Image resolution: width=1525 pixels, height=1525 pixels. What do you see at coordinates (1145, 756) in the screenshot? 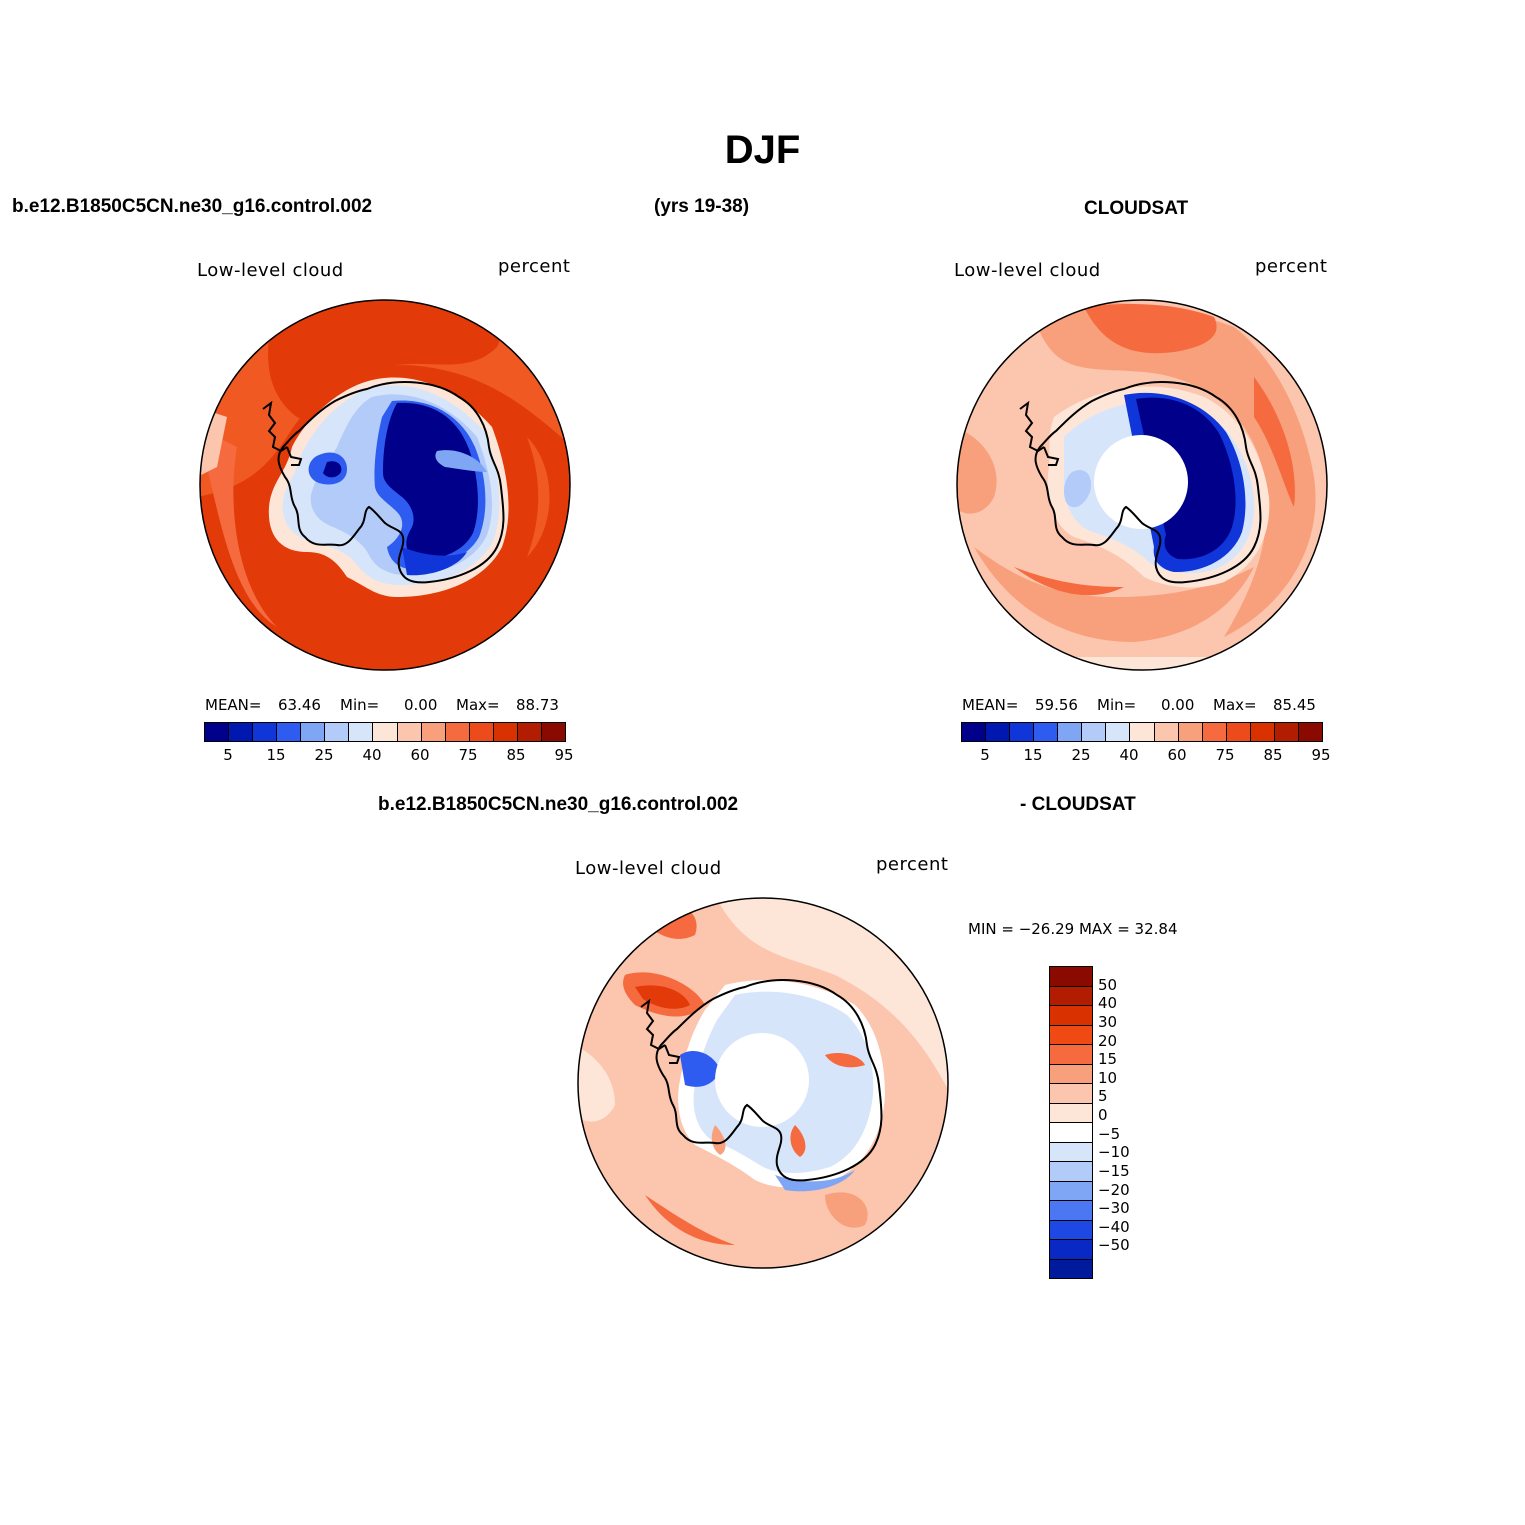
I see `panel2-colorbar-ticks: 5 15 25 40 60 75 85 95` at bounding box center [1145, 756].